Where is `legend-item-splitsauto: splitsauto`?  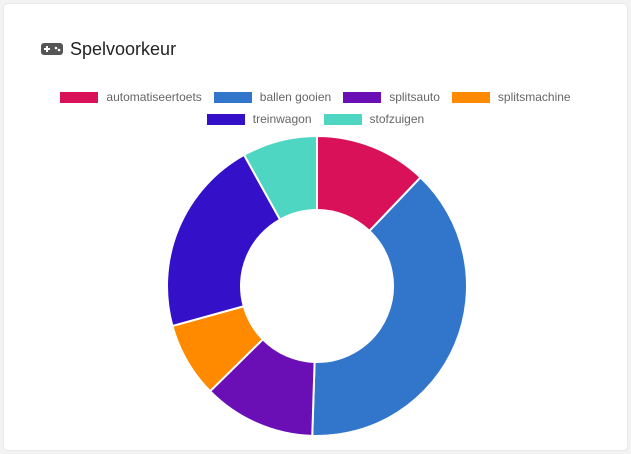 legend-item-splitsauto: splitsauto is located at coordinates (391, 97).